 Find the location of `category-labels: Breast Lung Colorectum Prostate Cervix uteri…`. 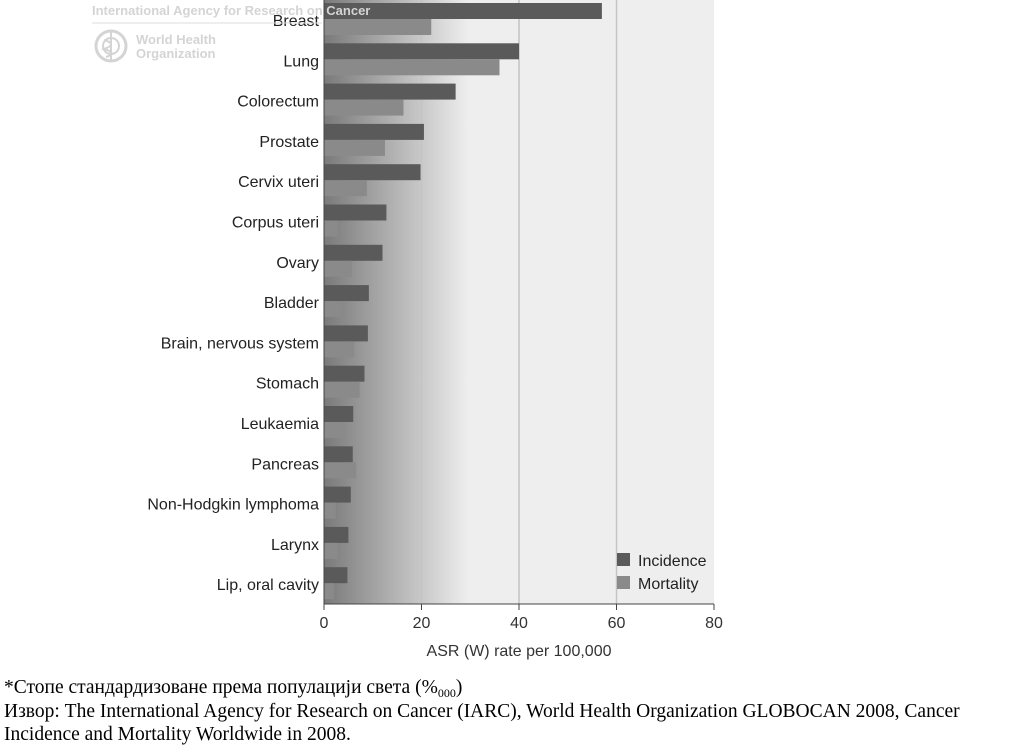

category-labels: Breast Lung Colorectum Prostate Cervix uteri… is located at coordinates (233, 303).